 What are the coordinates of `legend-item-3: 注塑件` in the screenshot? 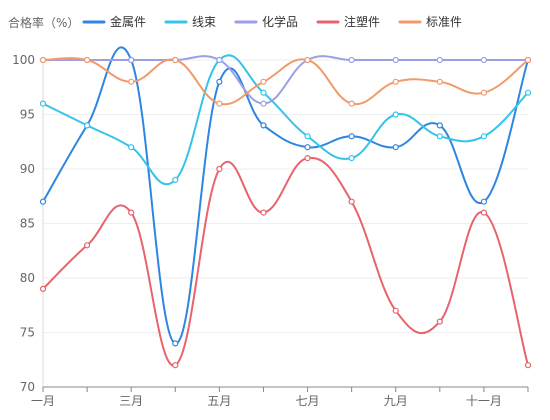 It's located at (348, 21).